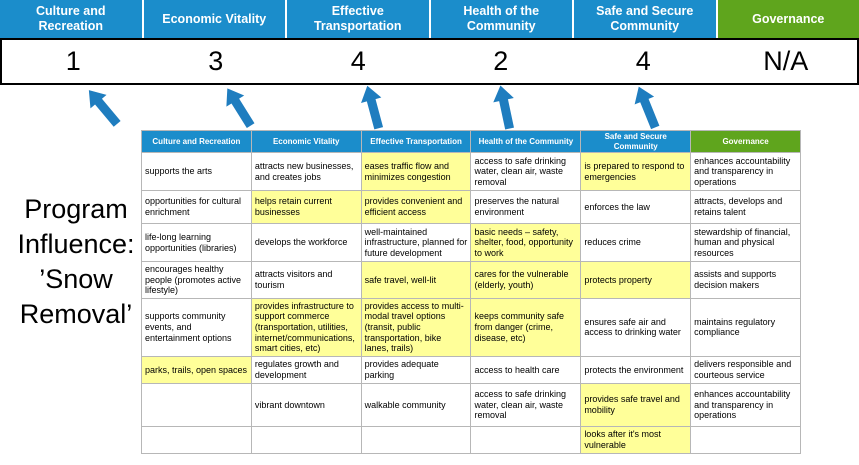  Describe the element at coordinates (636, 171) in the screenshot. I see `matrix-cell-highlighted: is prepared to respond to emergencies` at that location.